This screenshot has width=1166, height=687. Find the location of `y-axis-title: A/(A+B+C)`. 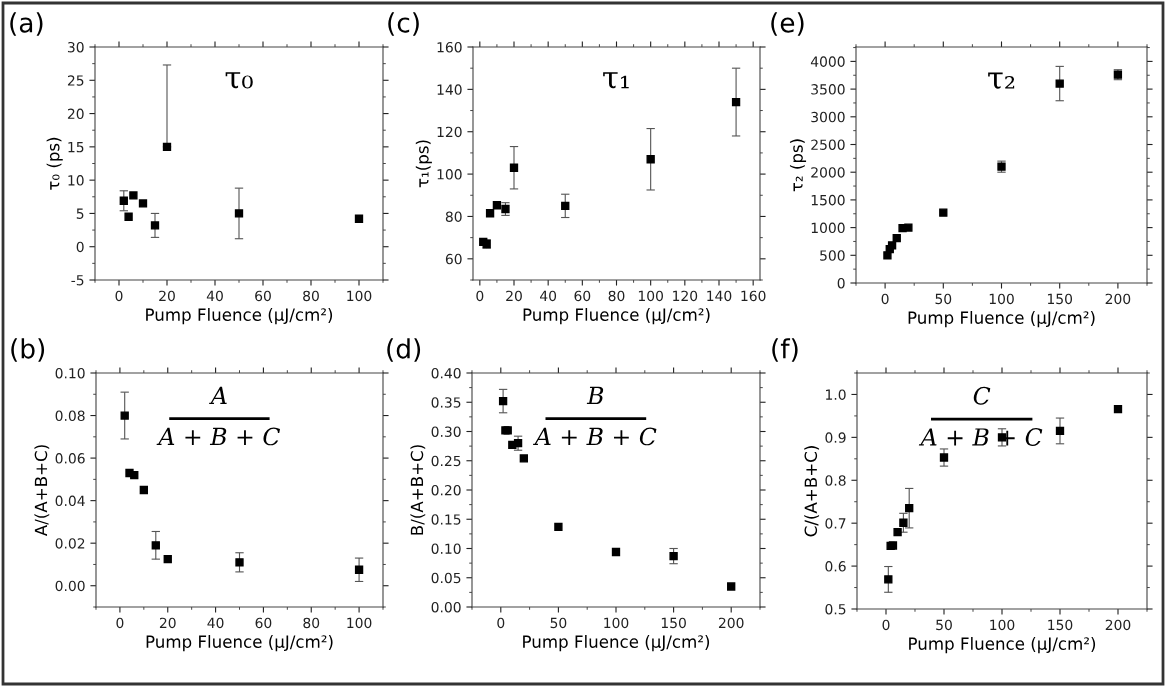

y-axis-title: A/(A+B+C) is located at coordinates (42, 491).